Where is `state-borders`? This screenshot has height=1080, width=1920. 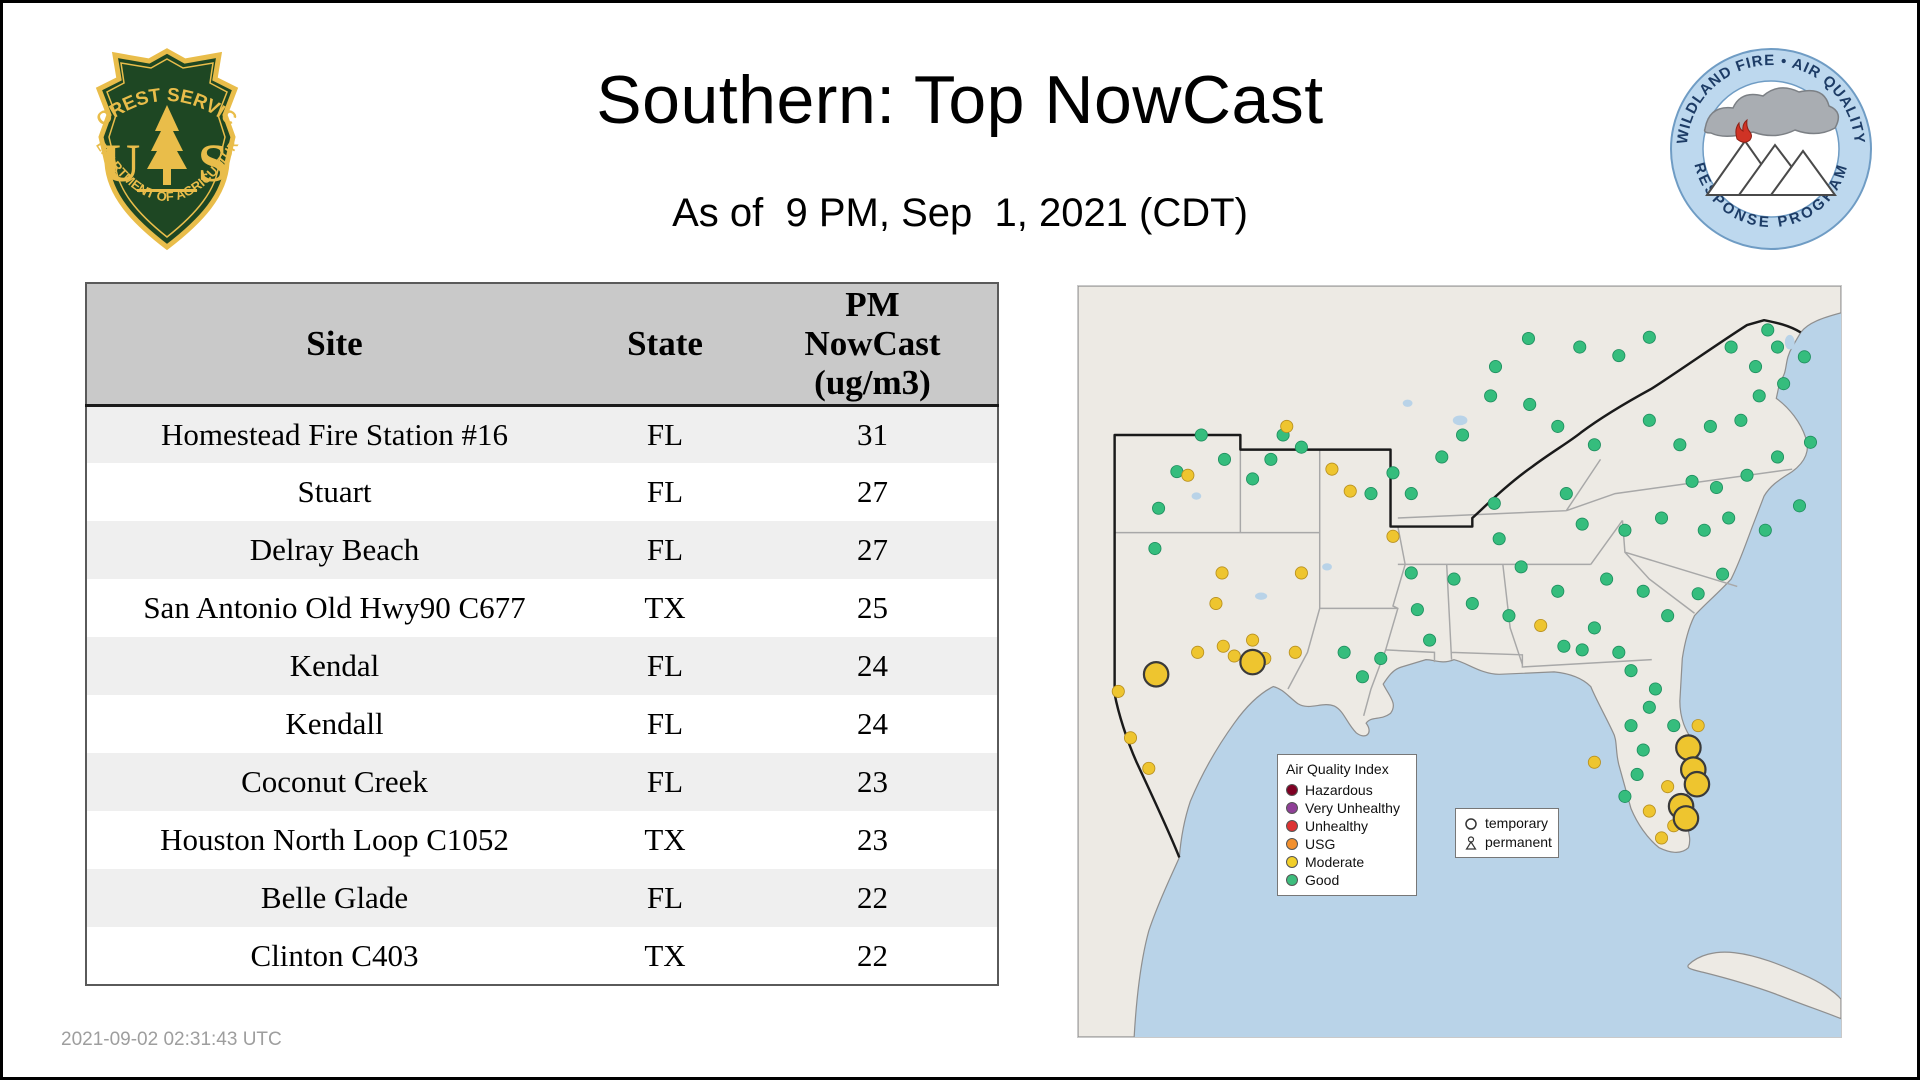
state-borders is located at coordinates (1453, 583).